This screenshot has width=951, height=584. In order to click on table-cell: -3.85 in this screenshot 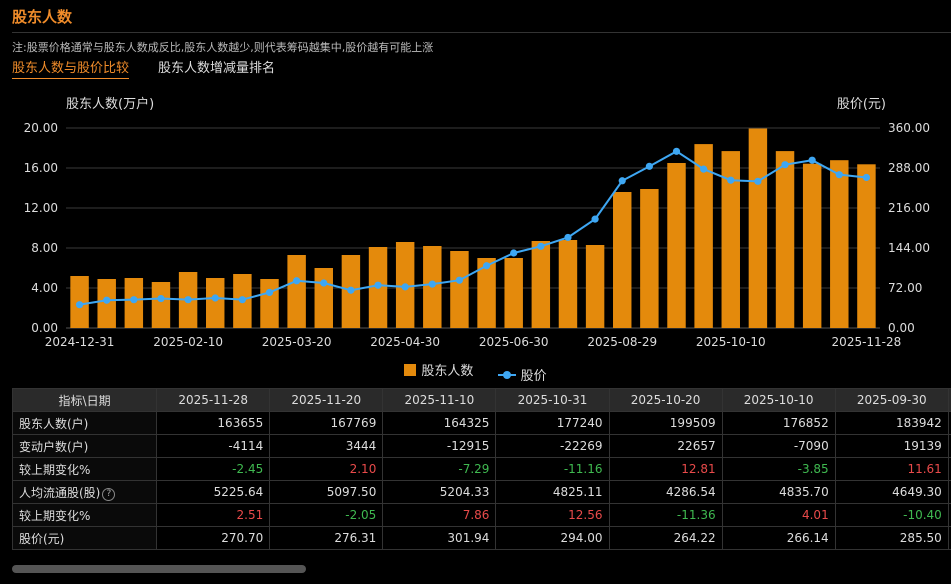, I will do `click(778, 469)`.